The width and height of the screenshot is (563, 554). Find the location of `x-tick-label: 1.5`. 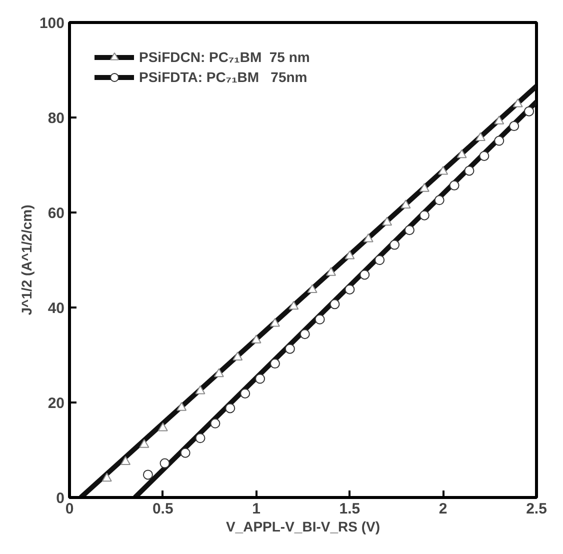

x-tick-label: 1.5 is located at coordinates (349, 509).